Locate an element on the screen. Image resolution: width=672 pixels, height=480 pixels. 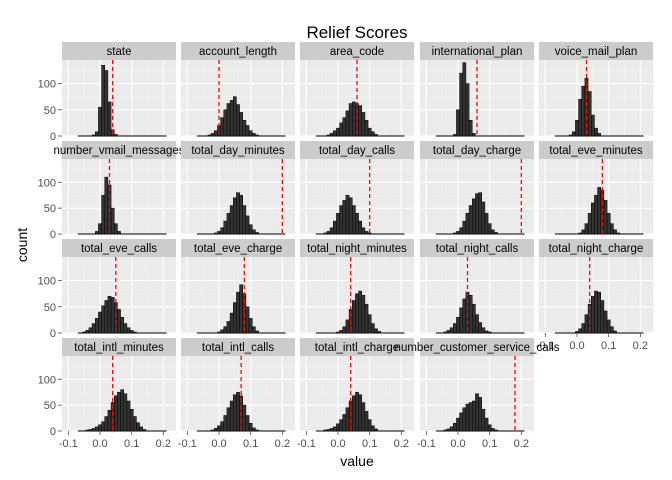
facet-strip-label: area_code is located at coordinates (357, 52).